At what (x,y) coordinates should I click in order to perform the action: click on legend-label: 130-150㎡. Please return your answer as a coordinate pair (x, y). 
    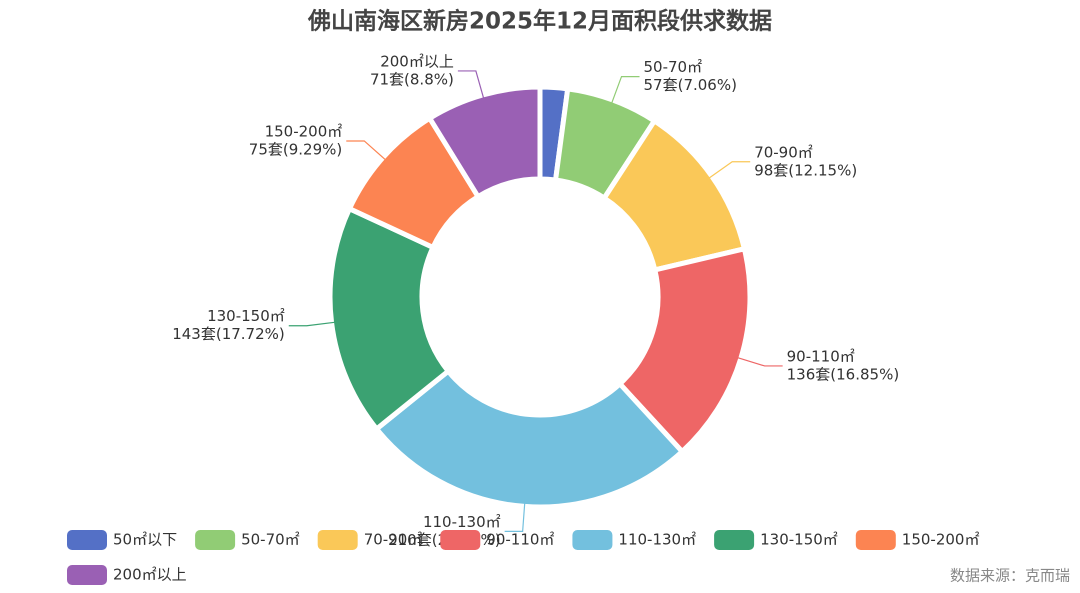
    Looking at the image, I should click on (799, 540).